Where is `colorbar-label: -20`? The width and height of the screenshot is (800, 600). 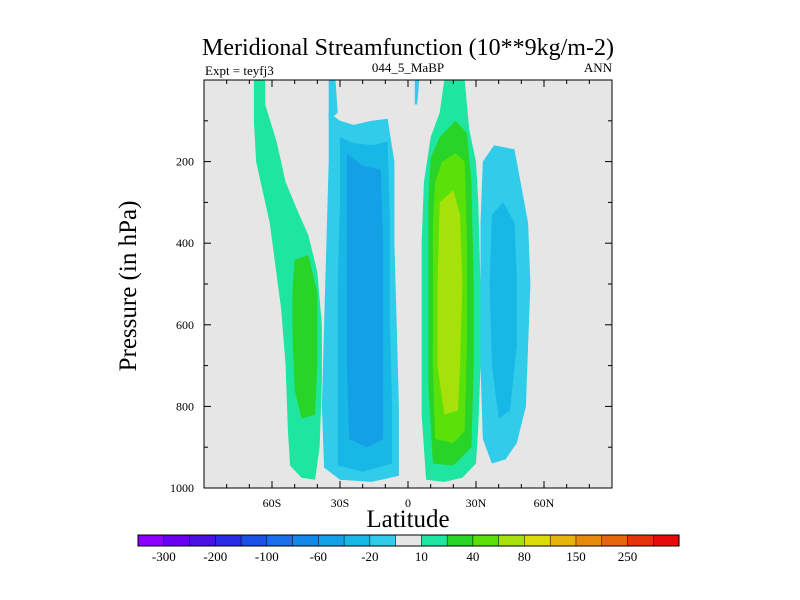
colorbar-label: -20 is located at coordinates (369, 556).